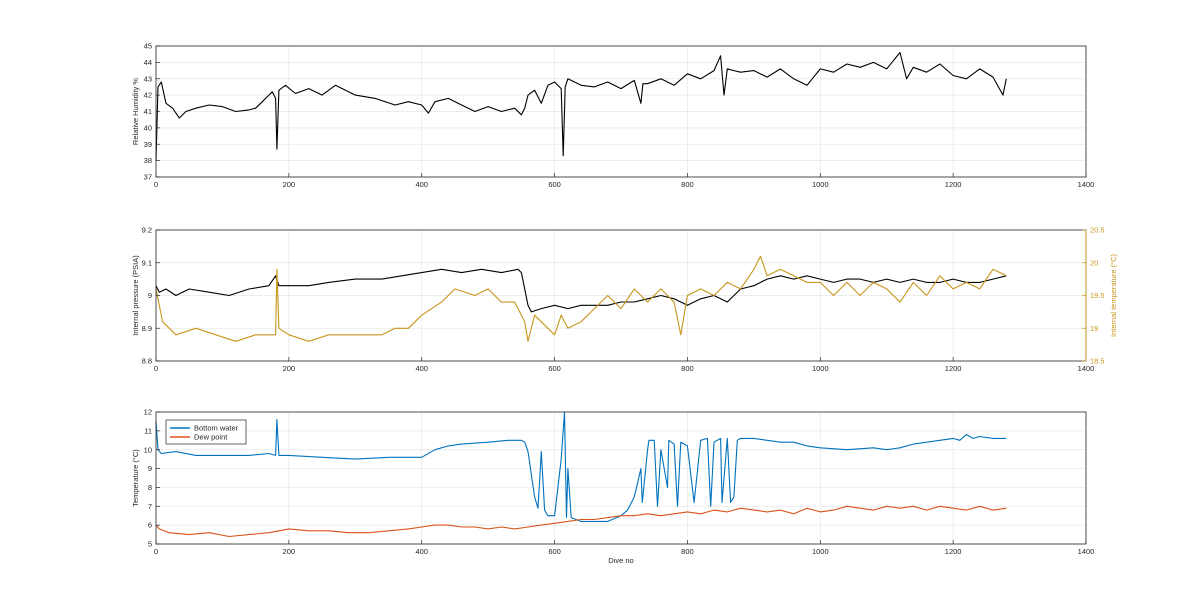 The height and width of the screenshot is (611, 1200). What do you see at coordinates (1094, 262) in the screenshot?
I see `y2-tick-label: 20` at bounding box center [1094, 262].